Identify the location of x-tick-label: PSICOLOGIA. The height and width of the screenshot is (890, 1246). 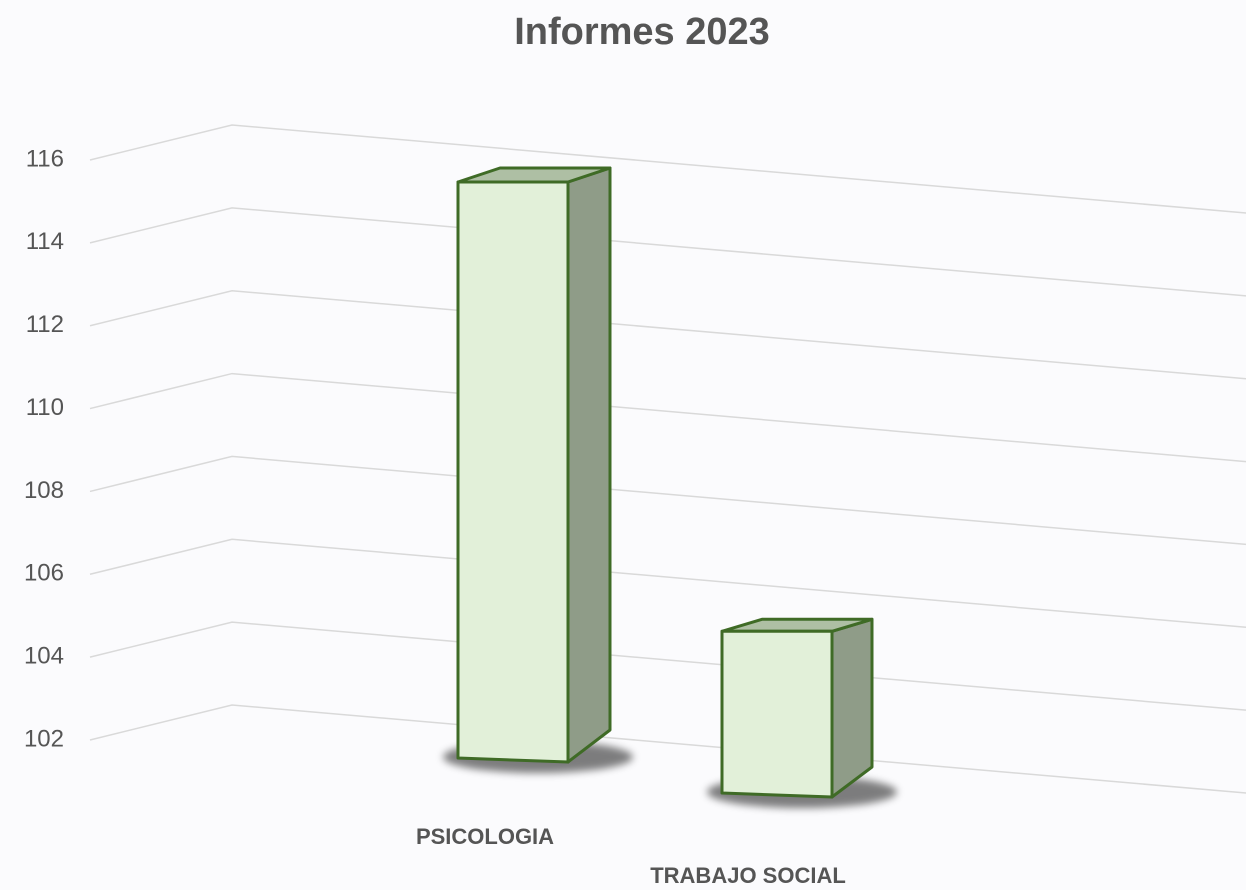
(485, 836).